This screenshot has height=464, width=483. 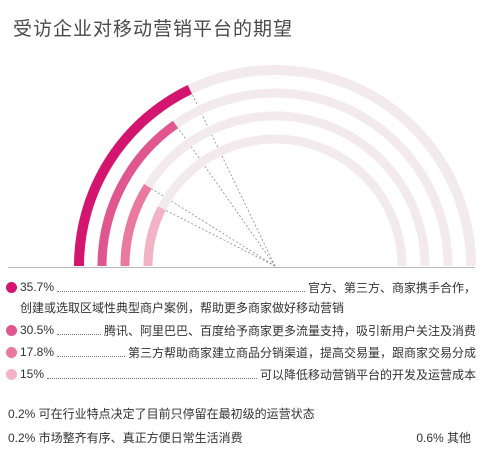 I want to click on legend-text-1: 官方、第三方、商家携手合作，, so click(x=391, y=287).